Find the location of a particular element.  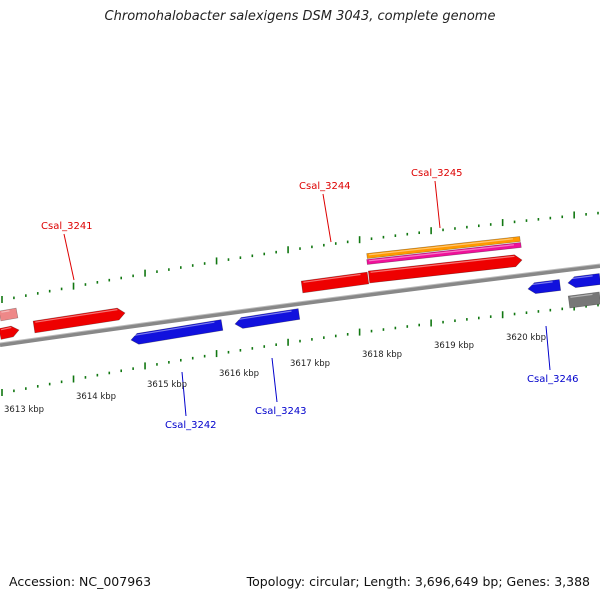

gene-label-csal-3242: Csal_3242 is located at coordinates (191, 425).